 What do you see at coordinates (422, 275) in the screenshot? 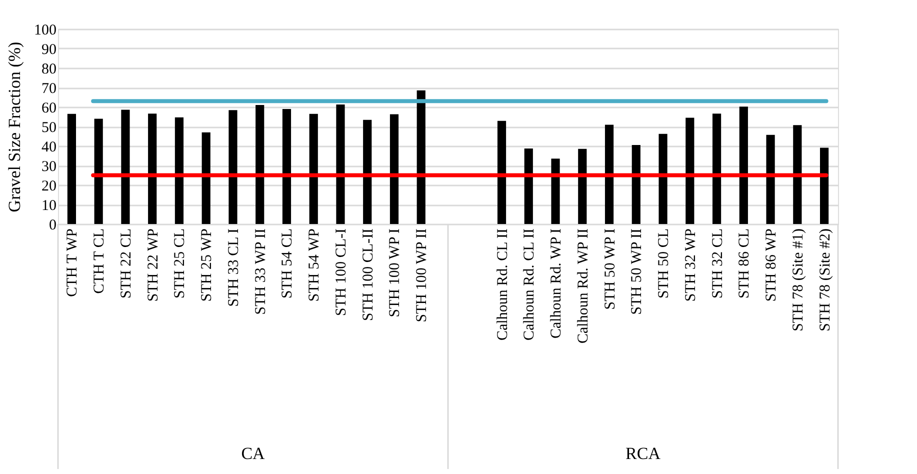
I see `x-tick-label: STH 100 WP II` at bounding box center [422, 275].